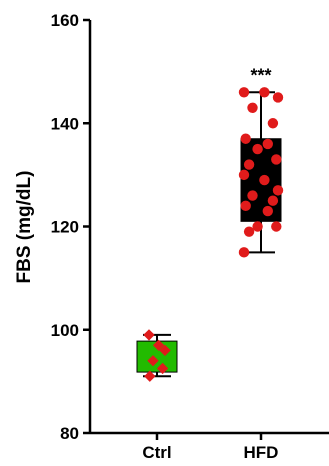 The image size is (329, 466). Describe the element at coordinates (261, 452) in the screenshot. I see `category-label: HFD` at that location.